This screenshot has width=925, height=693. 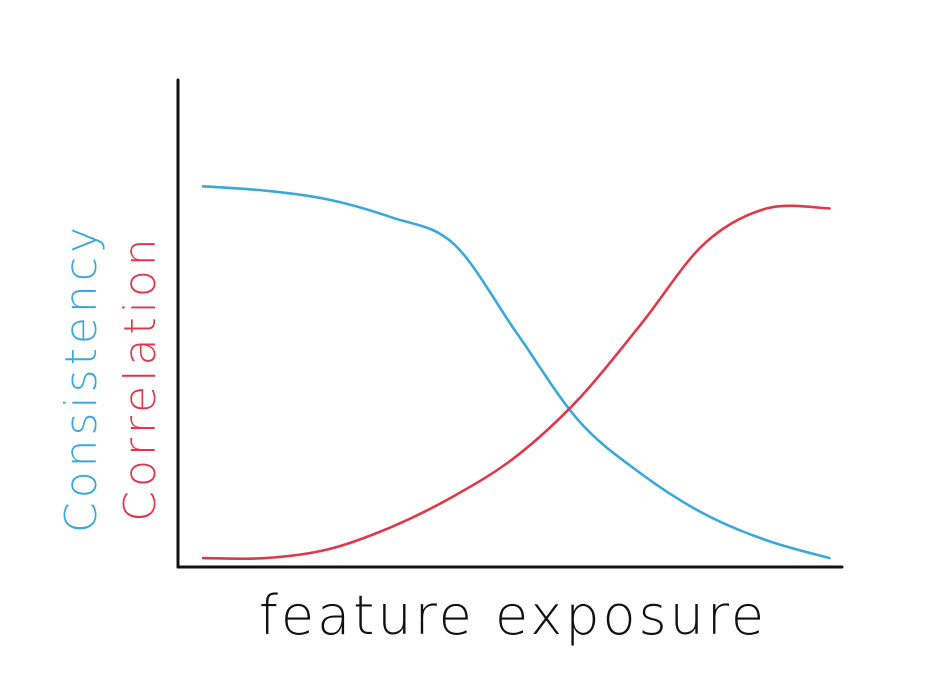 I want to click on y-axis-label-consistency: Consistency, so click(x=81, y=378).